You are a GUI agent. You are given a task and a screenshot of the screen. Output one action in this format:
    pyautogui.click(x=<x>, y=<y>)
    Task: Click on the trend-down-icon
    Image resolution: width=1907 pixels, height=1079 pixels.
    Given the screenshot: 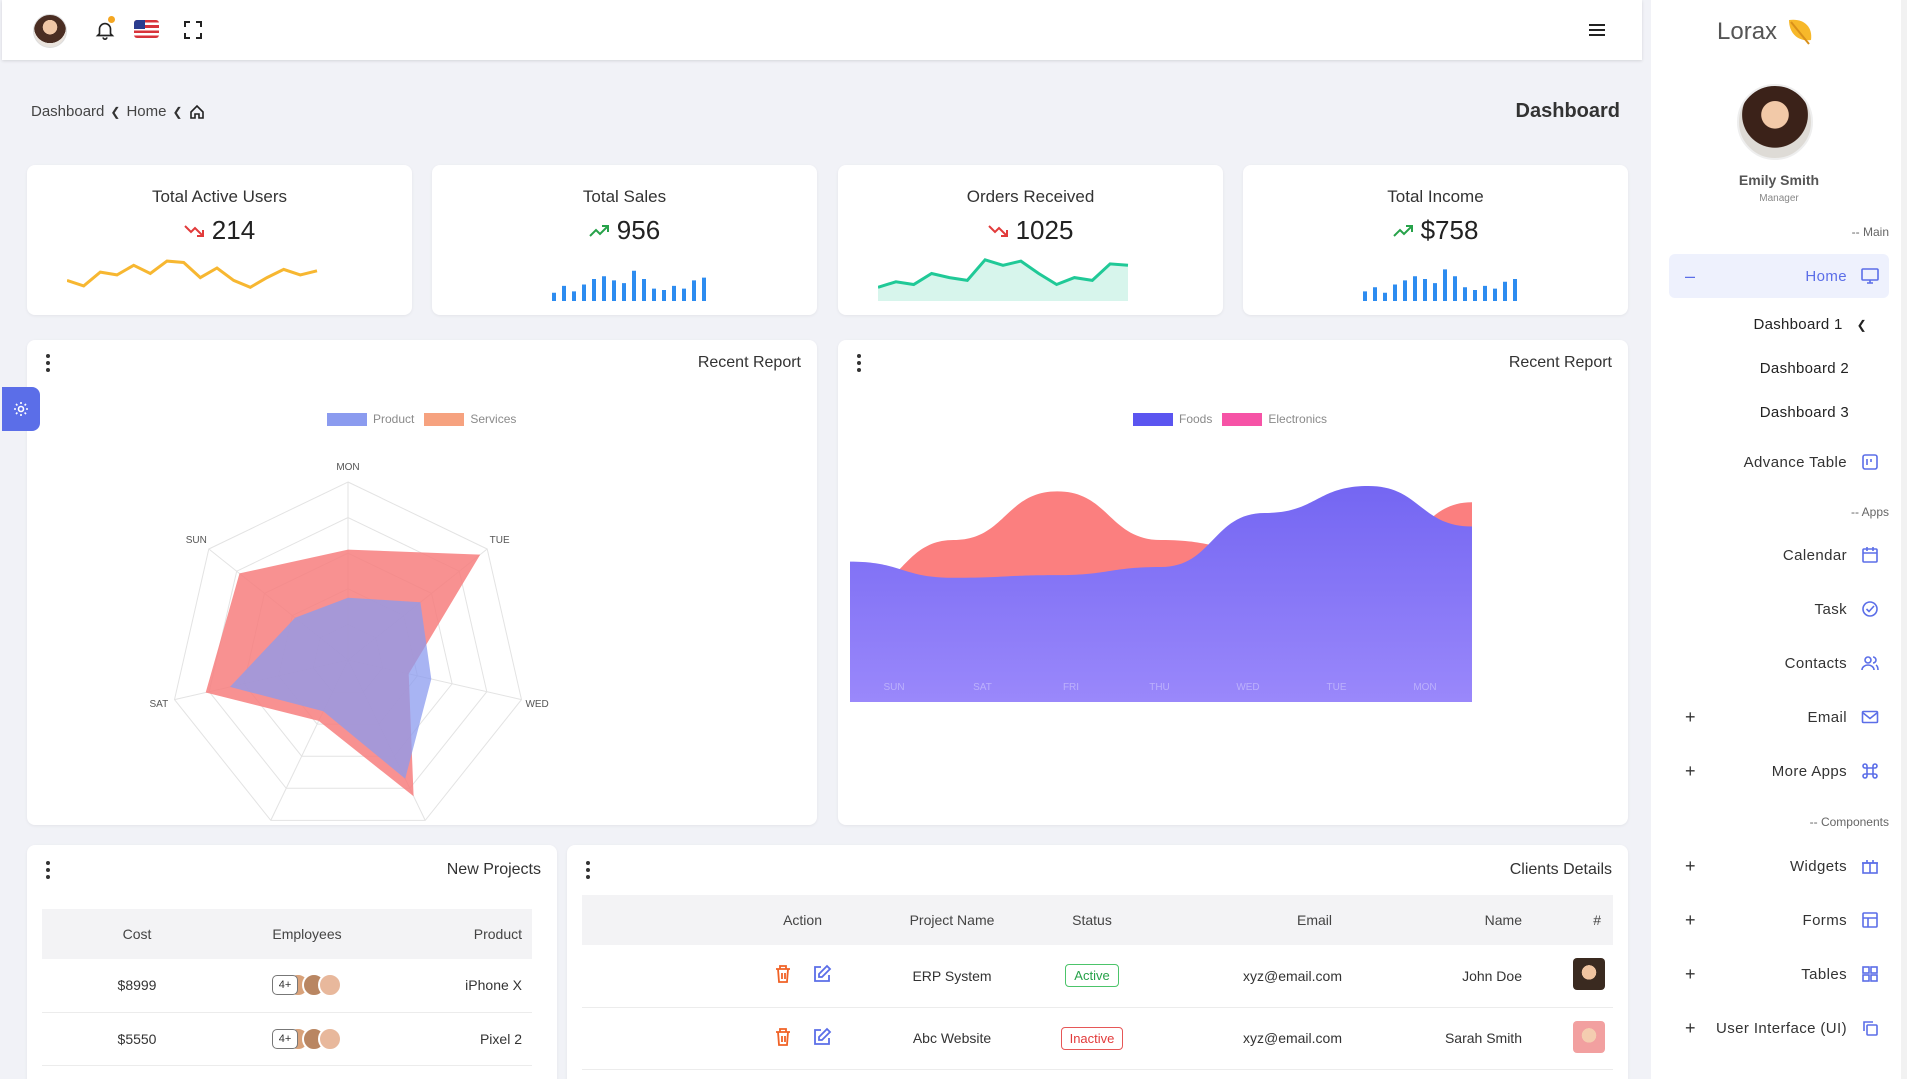 What is the action you would take?
    pyautogui.click(x=194, y=230)
    